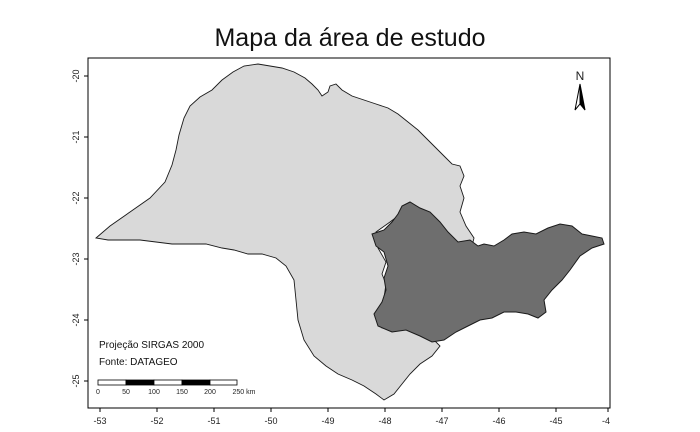 The image size is (700, 432). What do you see at coordinates (441, 421) in the screenshot?
I see `x-tick-label: -47` at bounding box center [441, 421].